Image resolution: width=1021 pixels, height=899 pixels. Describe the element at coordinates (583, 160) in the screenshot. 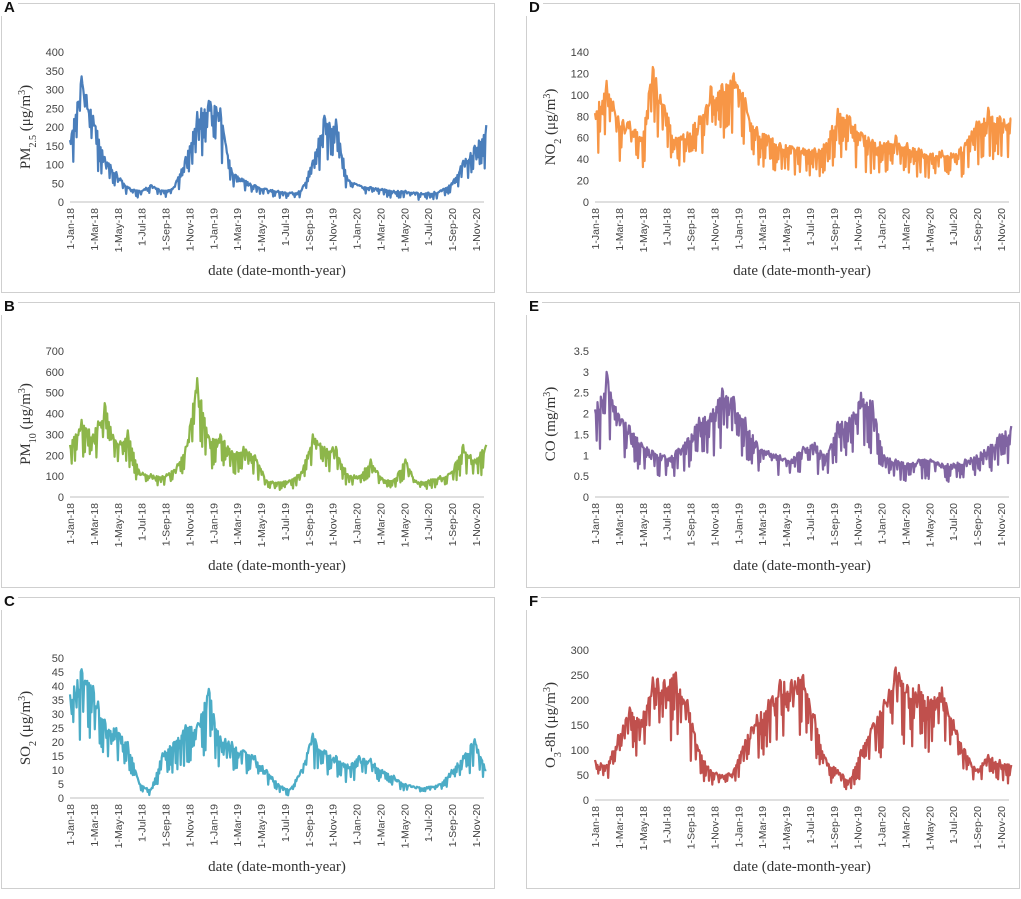

I see `y-tick-label: 40` at that location.